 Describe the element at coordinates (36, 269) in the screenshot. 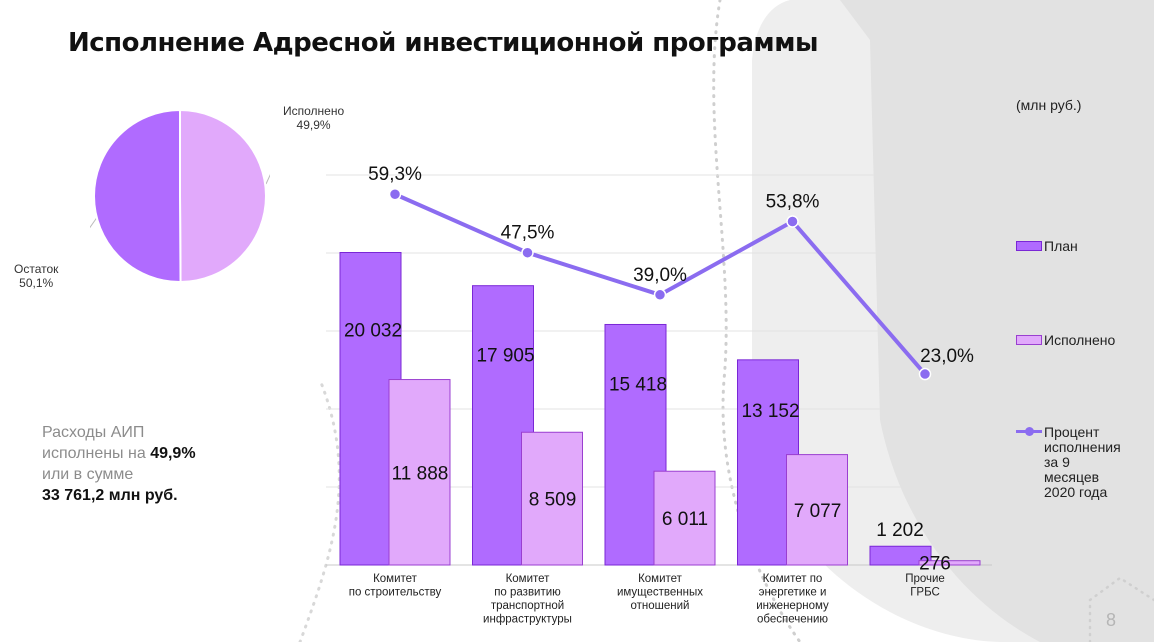

I see `pie-label-rest-name: Остаток` at that location.